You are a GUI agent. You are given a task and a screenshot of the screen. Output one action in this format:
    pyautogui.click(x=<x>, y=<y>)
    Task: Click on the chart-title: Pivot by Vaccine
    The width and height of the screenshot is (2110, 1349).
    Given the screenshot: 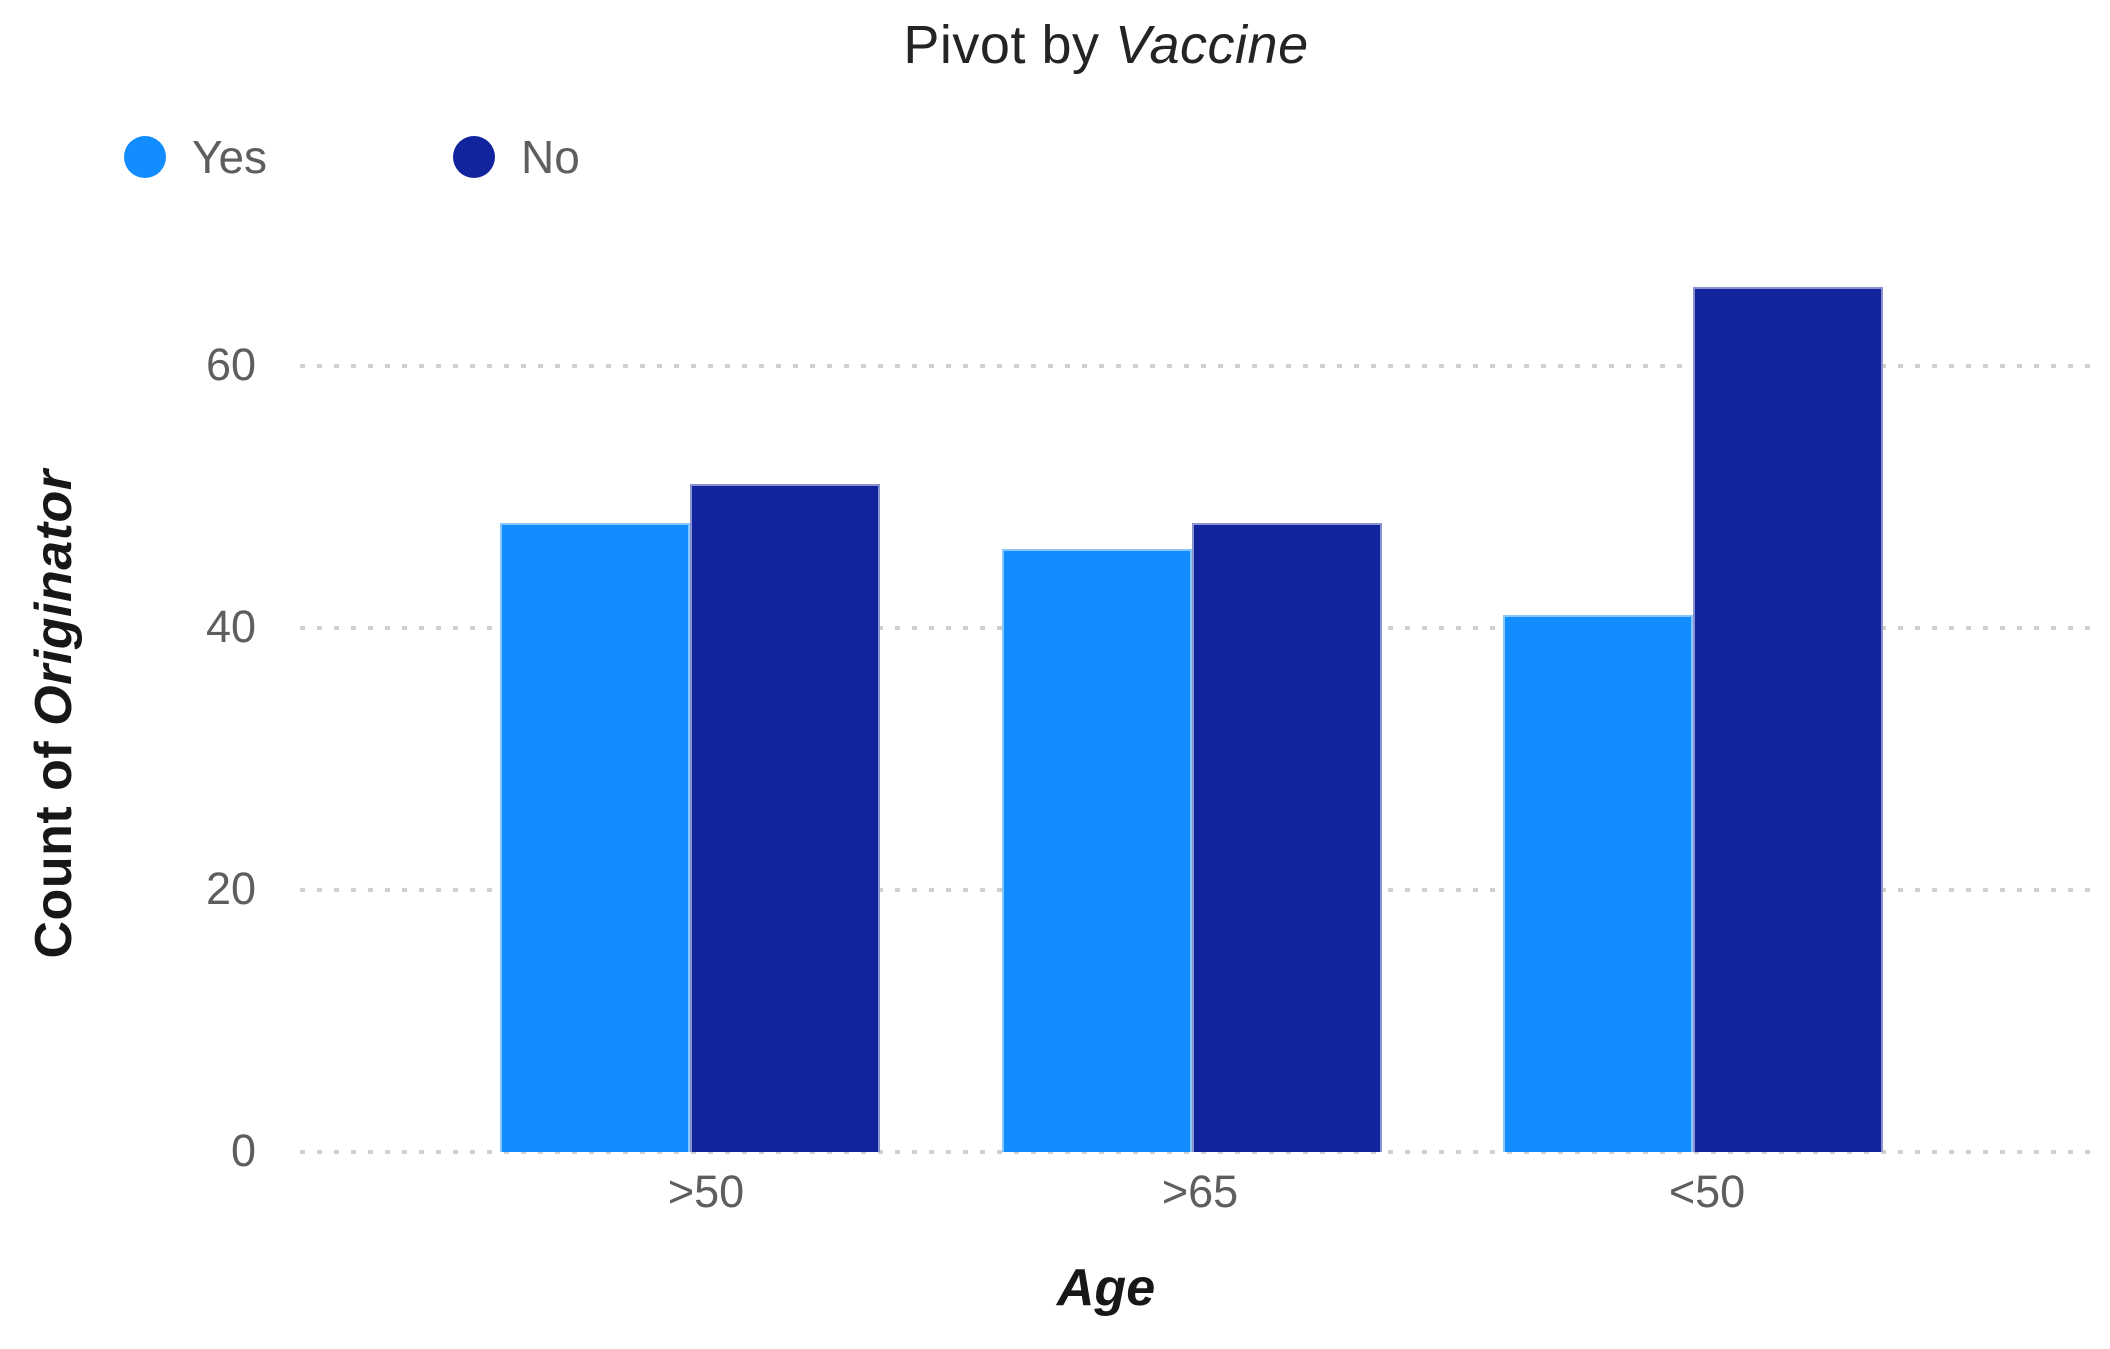 What is the action you would take?
    pyautogui.click(x=1105, y=45)
    